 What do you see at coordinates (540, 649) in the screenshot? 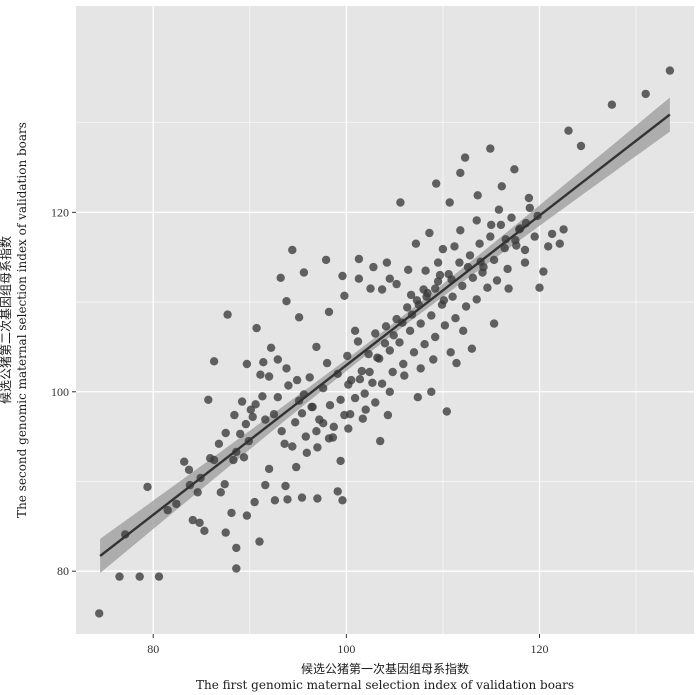
I see `x-tick-label: 120` at bounding box center [540, 649].